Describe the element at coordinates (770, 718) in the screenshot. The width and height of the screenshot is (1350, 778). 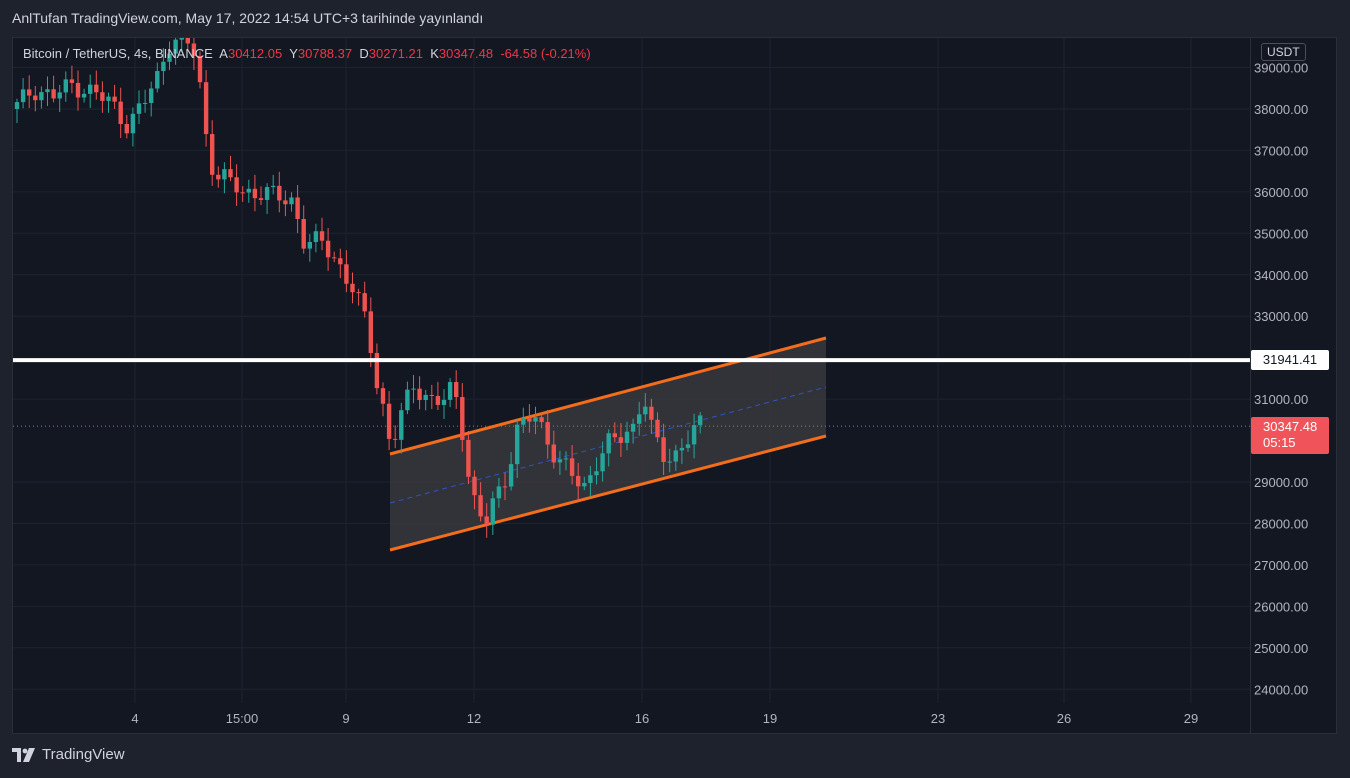
I see `time-tick-label: 19` at that location.